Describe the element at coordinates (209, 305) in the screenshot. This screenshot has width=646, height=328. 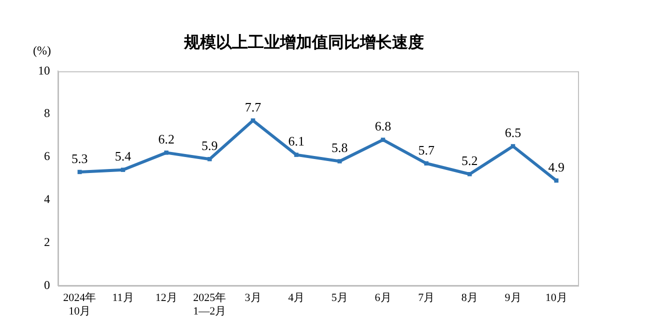
I see `x-tick-label: 2025年 1—2月` at that location.